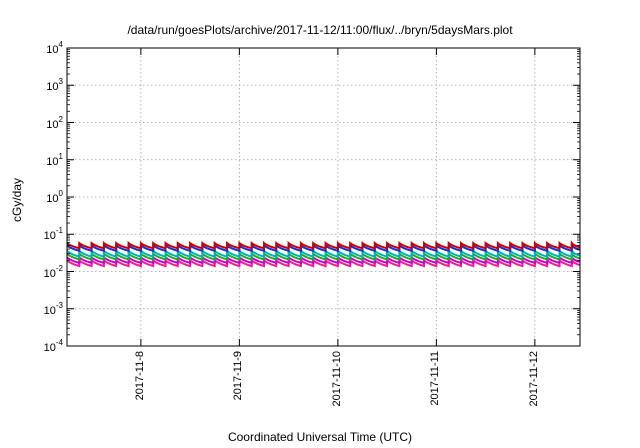 This screenshot has width=640, height=448. Describe the element at coordinates (139, 376) in the screenshot. I see `x-tick-label: 2017-11-8` at that location.